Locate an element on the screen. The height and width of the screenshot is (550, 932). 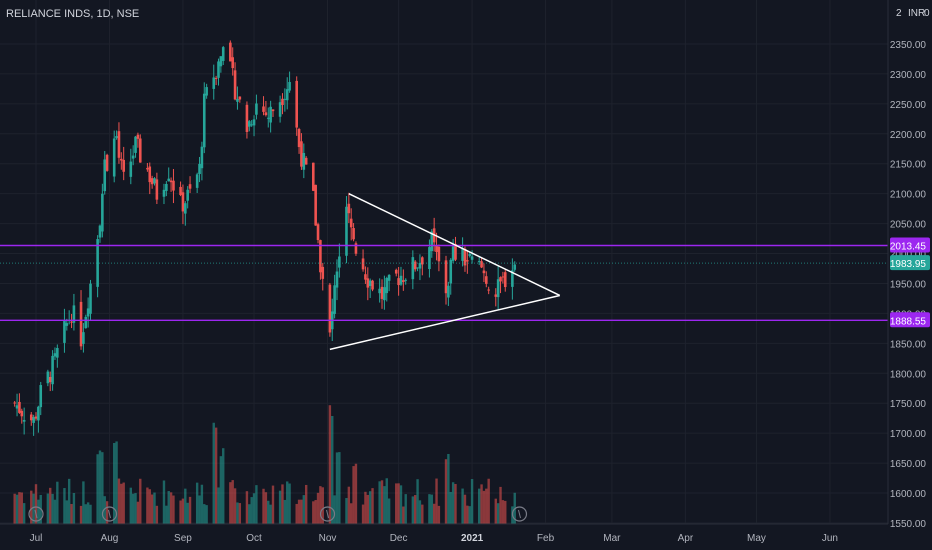
x-tick-label: Nov is located at coordinates (328, 538).